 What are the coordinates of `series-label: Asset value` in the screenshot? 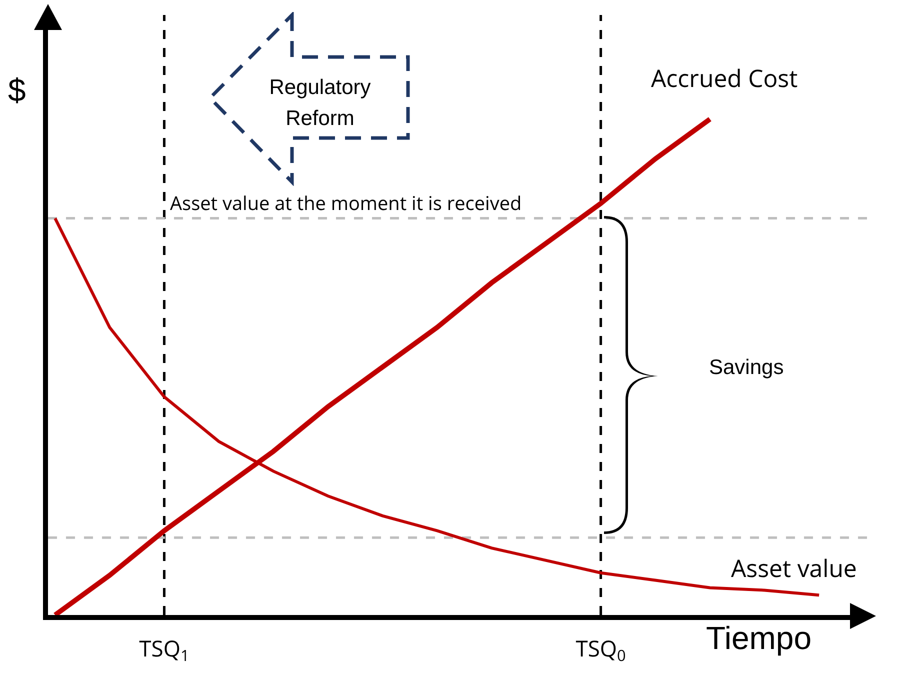 It's located at (794, 568).